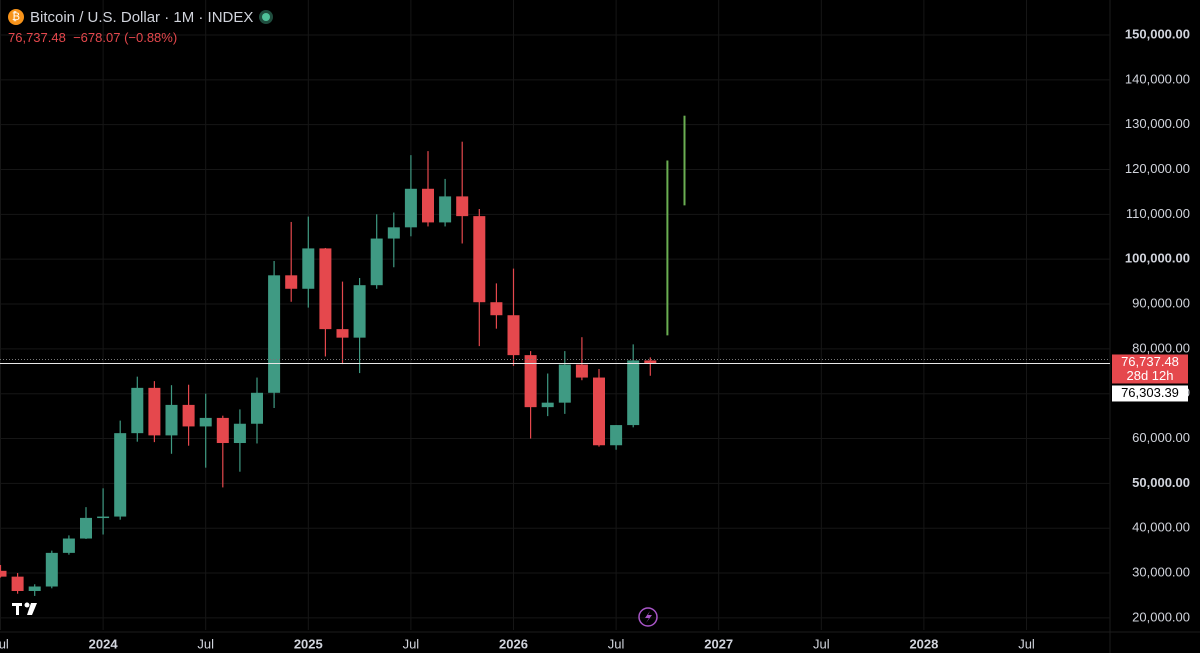  Describe the element at coordinates (104, 643) in the screenshot. I see `x-tick-label: 2024` at that location.